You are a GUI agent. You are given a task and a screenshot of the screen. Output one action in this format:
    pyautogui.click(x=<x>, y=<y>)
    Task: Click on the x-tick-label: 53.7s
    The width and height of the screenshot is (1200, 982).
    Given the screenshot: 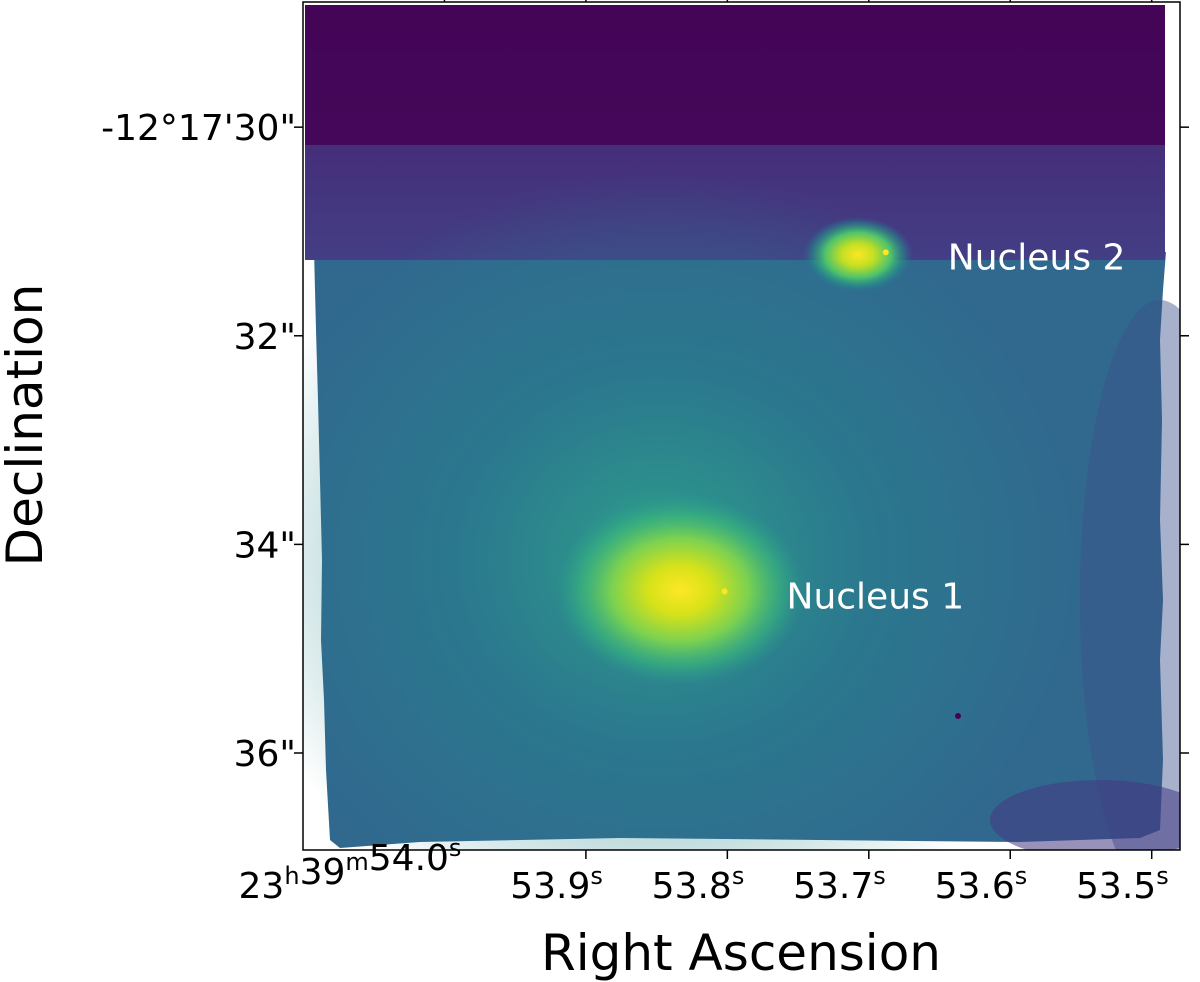 What is the action you would take?
    pyautogui.click(x=839, y=884)
    